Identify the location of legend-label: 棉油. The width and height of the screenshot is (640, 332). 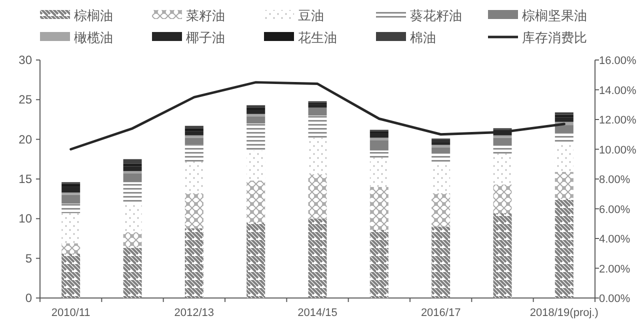
(423, 37).